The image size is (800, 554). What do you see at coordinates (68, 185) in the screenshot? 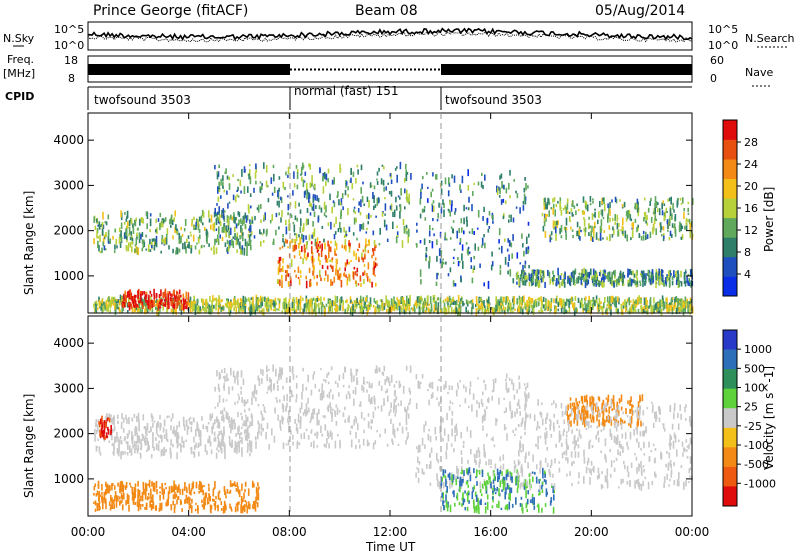
I see `y-tick-label: 3000` at bounding box center [68, 185].